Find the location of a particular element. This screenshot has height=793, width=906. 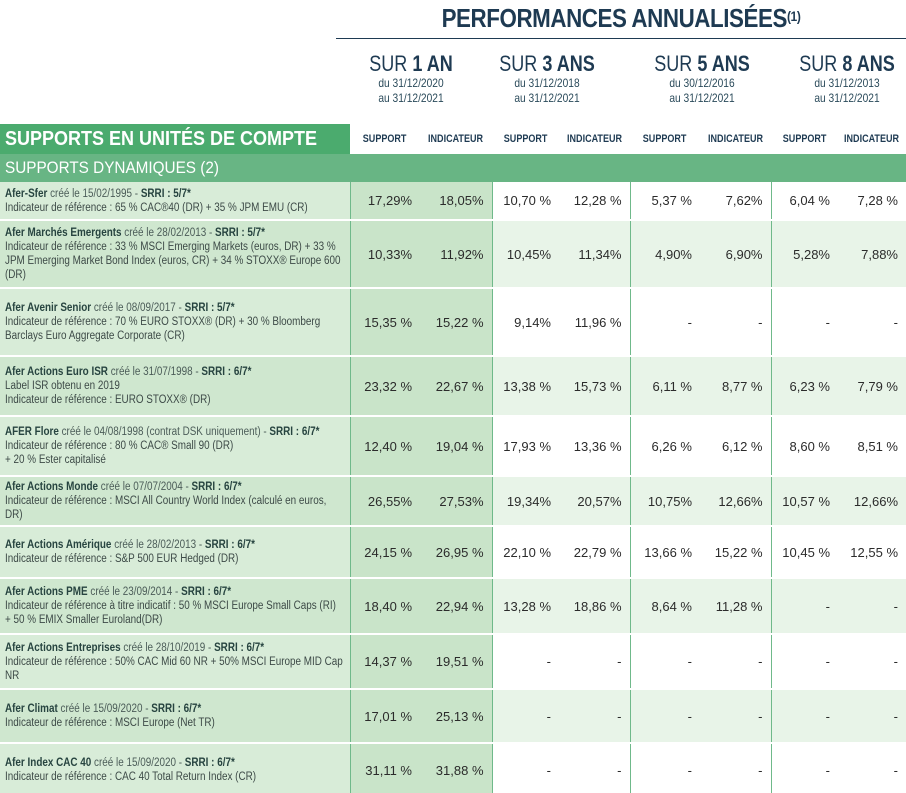

indicateur-value: 11,96 % is located at coordinates (594, 322).